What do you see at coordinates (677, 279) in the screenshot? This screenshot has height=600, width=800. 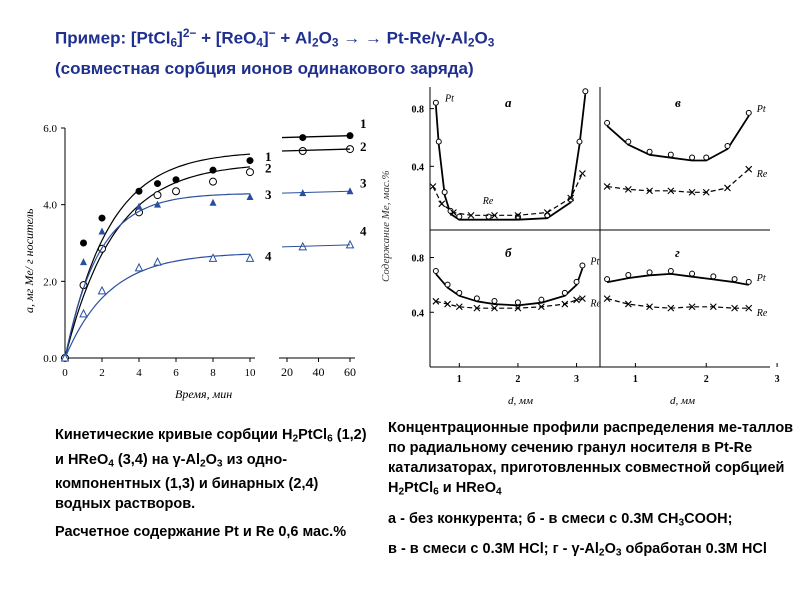 I see `profile-curve-g-Pt` at bounding box center [677, 279].